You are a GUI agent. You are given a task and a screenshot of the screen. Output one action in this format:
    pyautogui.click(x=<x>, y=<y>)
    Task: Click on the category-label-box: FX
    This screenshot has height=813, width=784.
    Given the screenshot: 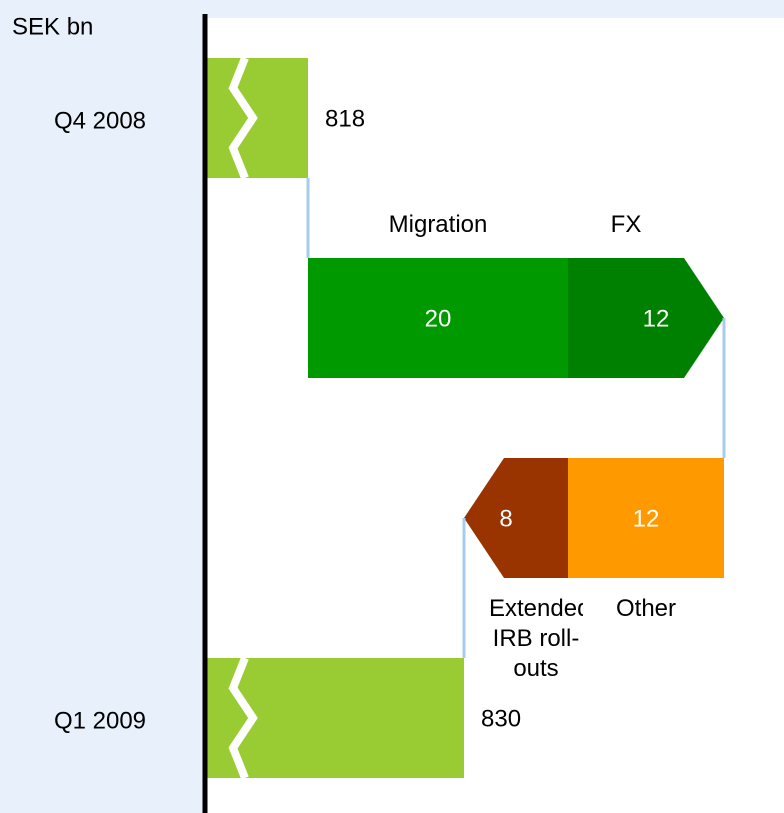 What is the action you would take?
    pyautogui.click(x=626, y=224)
    